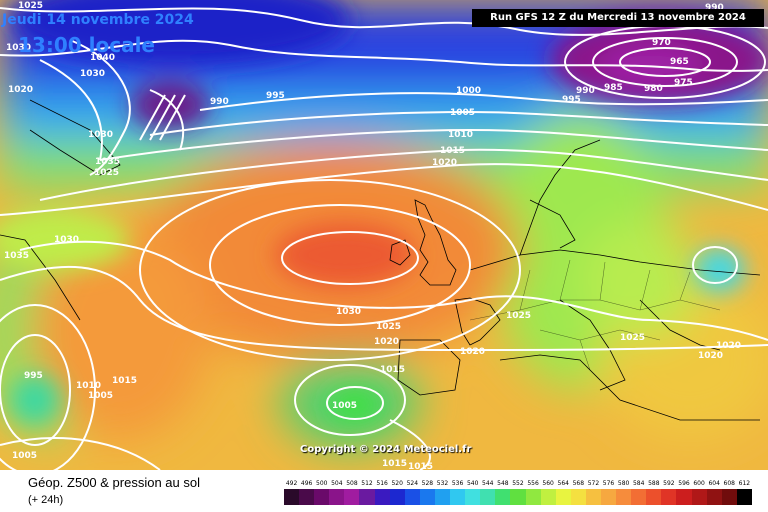 This screenshot has width=768, height=512. Describe the element at coordinates (661, 43) in the screenshot. I see `isobar-label: 970` at that location.